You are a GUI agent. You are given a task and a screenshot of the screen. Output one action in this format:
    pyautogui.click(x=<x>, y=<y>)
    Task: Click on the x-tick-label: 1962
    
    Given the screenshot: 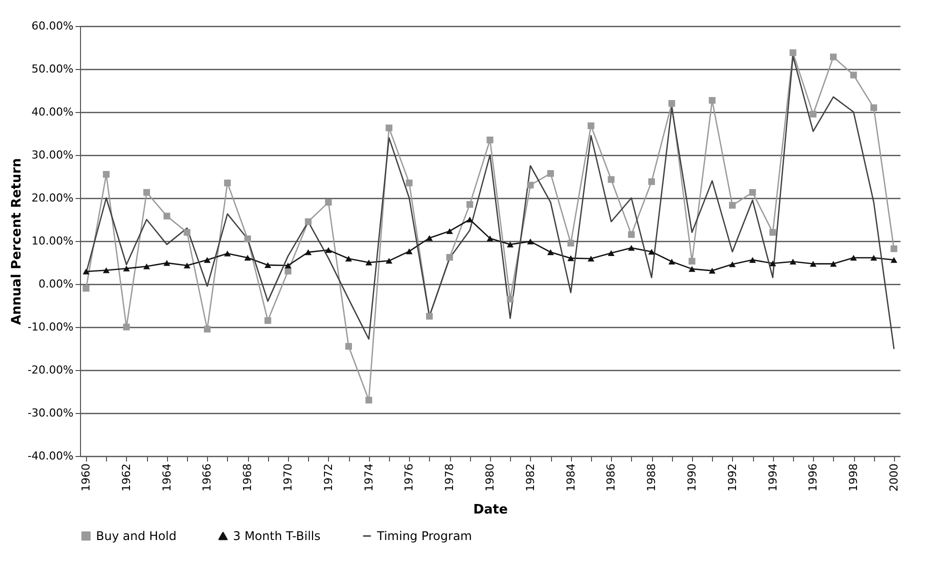 What is the action you would take?
    pyautogui.click(x=126, y=478)
    